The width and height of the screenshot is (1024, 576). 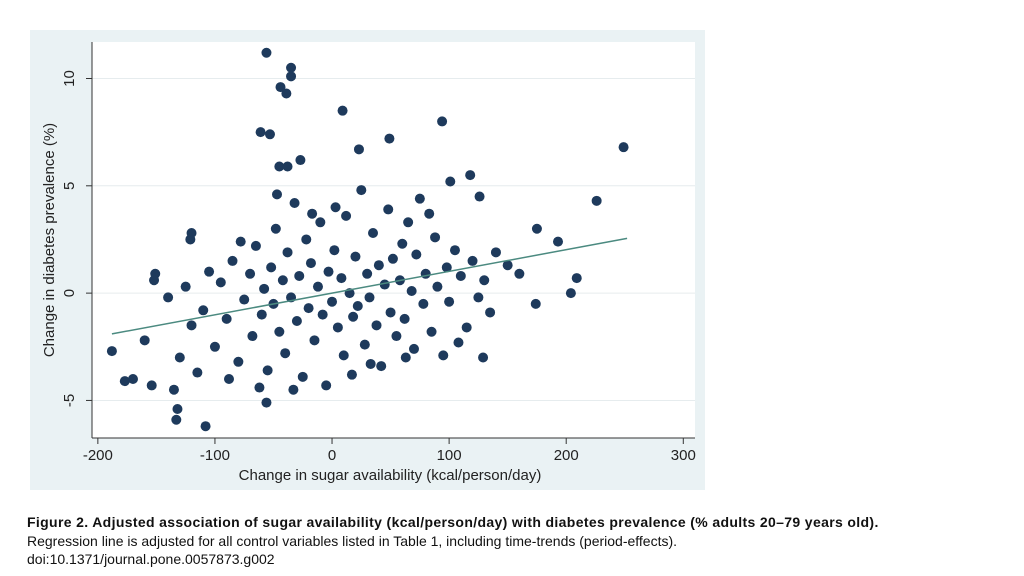 What do you see at coordinates (369, 286) in the screenshot?
I see `regression-line` at bounding box center [369, 286].